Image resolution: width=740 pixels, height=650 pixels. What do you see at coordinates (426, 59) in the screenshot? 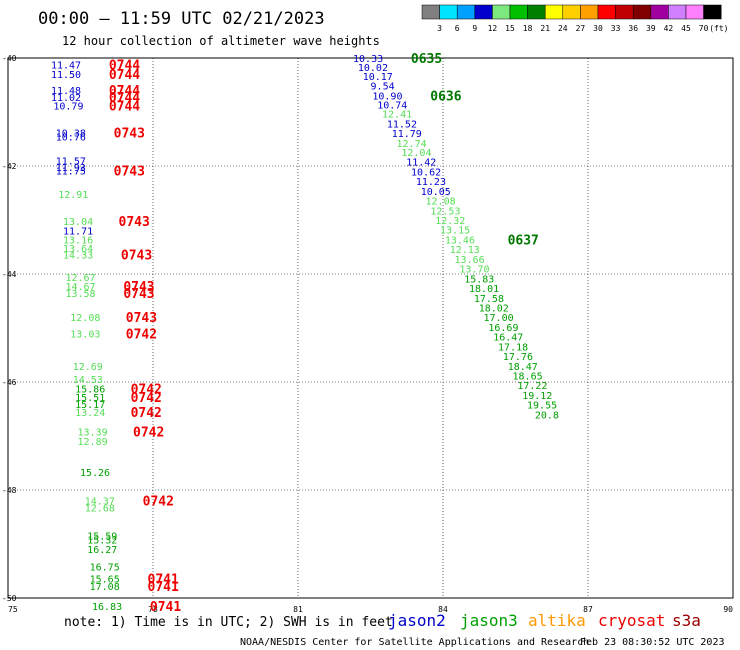
I see `pass-time-label: 0635` at bounding box center [426, 59].